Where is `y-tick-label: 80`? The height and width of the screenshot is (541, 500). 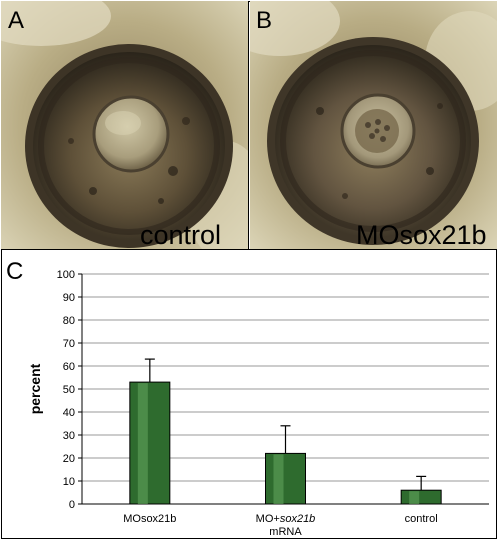
y-tick-label: 80 is located at coordinates (69, 321).